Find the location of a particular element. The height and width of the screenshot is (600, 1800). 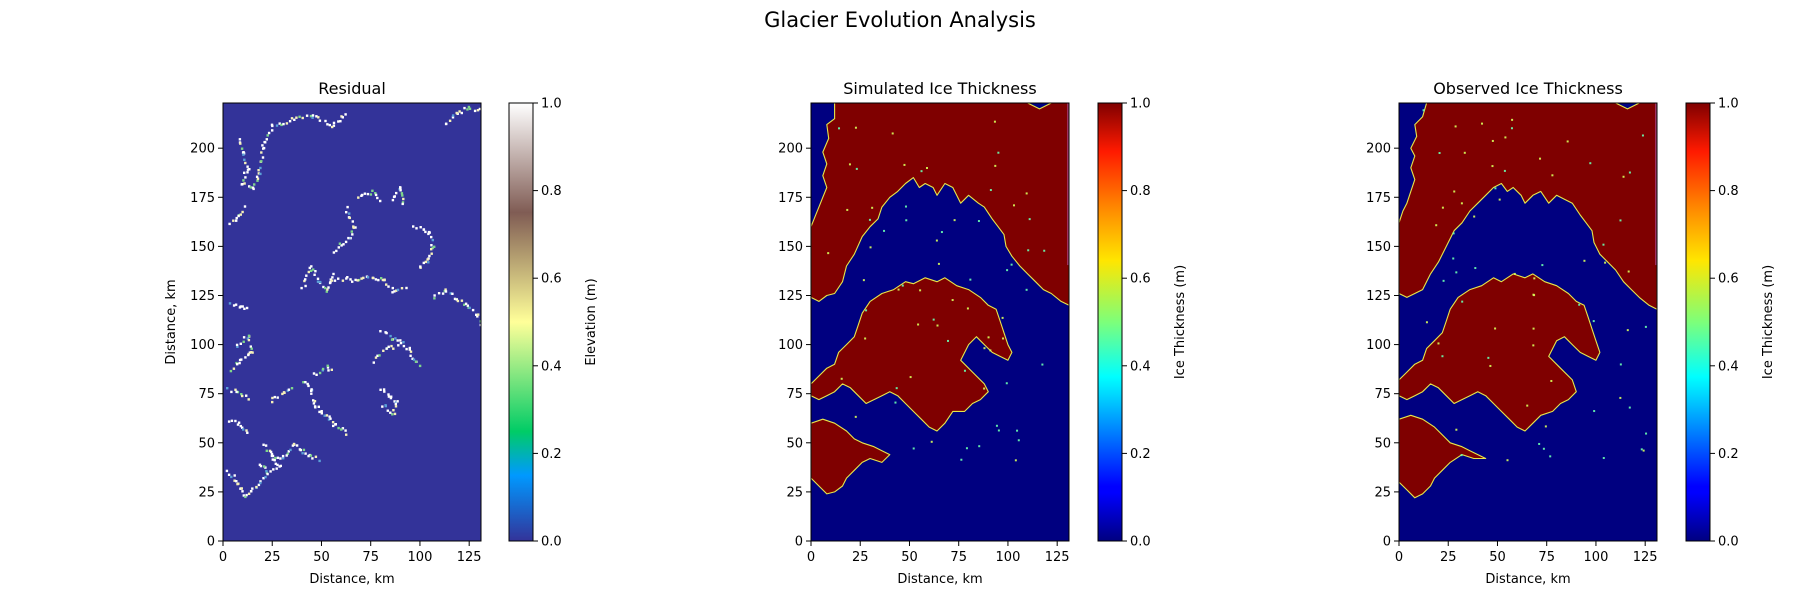

x-tick-label: 0 is located at coordinates (223, 557).